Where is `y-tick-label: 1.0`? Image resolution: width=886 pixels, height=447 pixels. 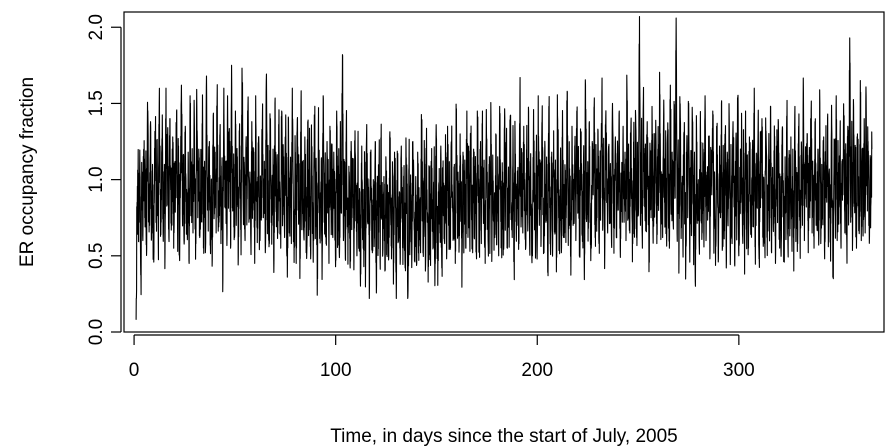
y-tick-label: 1.0 is located at coordinates (96, 179).